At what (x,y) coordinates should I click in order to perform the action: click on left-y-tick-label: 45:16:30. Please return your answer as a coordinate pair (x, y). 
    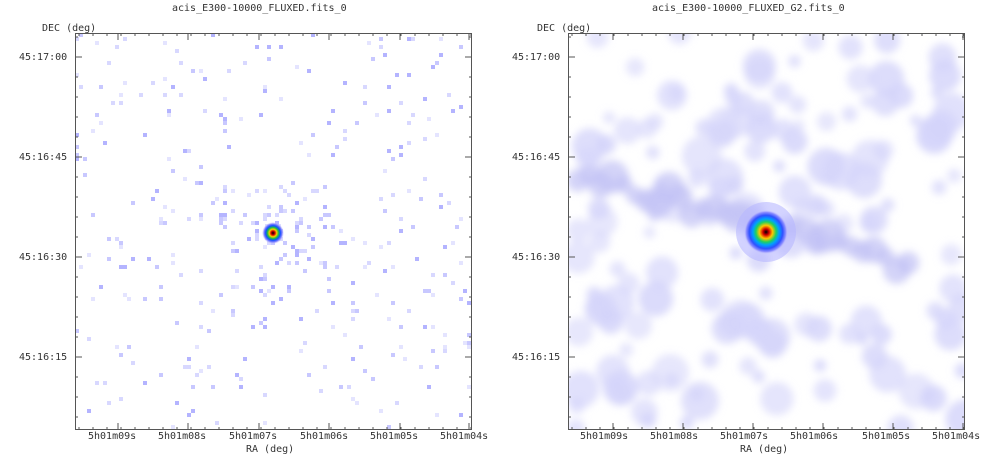
    Looking at the image, I should click on (43, 257).